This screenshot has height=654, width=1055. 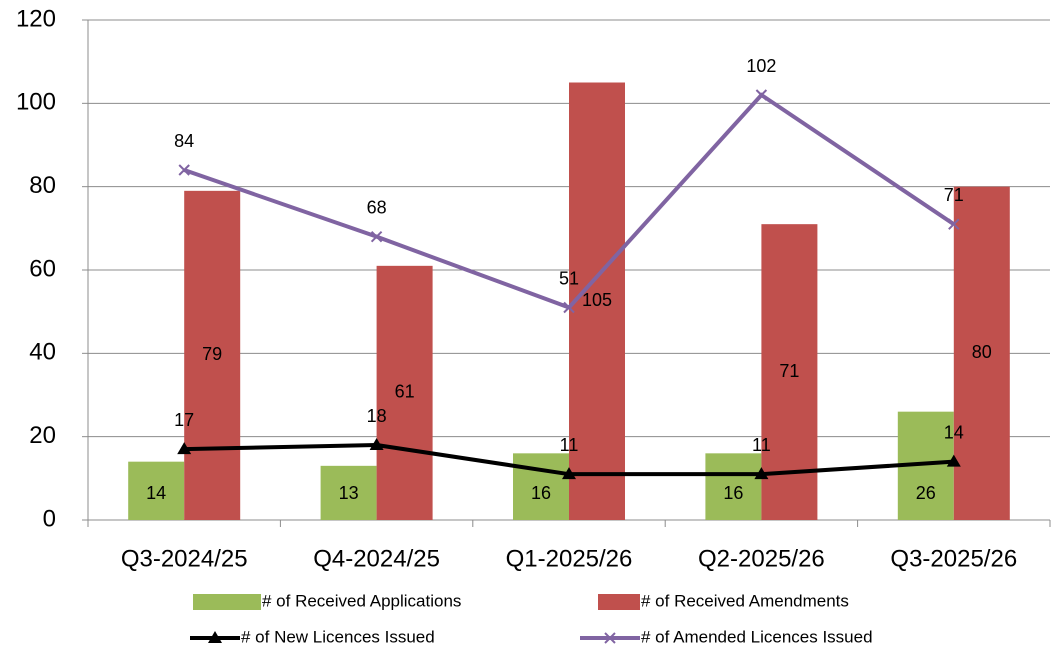 I want to click on data-label: 102, so click(x=761, y=66).